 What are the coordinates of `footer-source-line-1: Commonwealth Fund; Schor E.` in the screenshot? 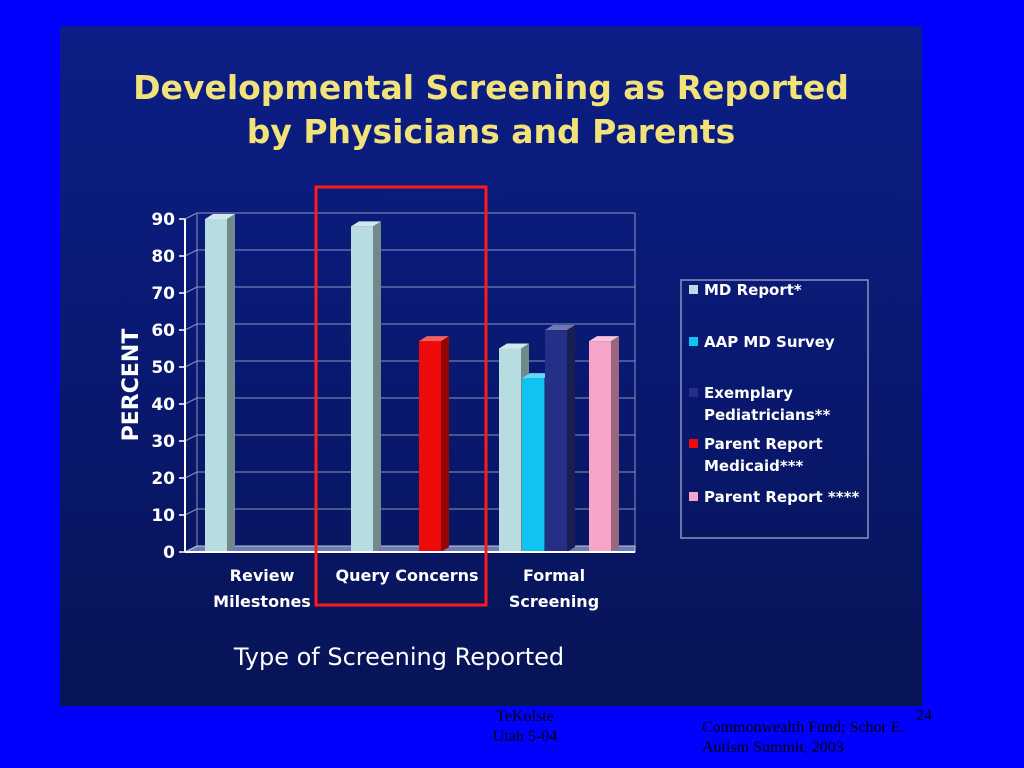 It's located at (803, 727).